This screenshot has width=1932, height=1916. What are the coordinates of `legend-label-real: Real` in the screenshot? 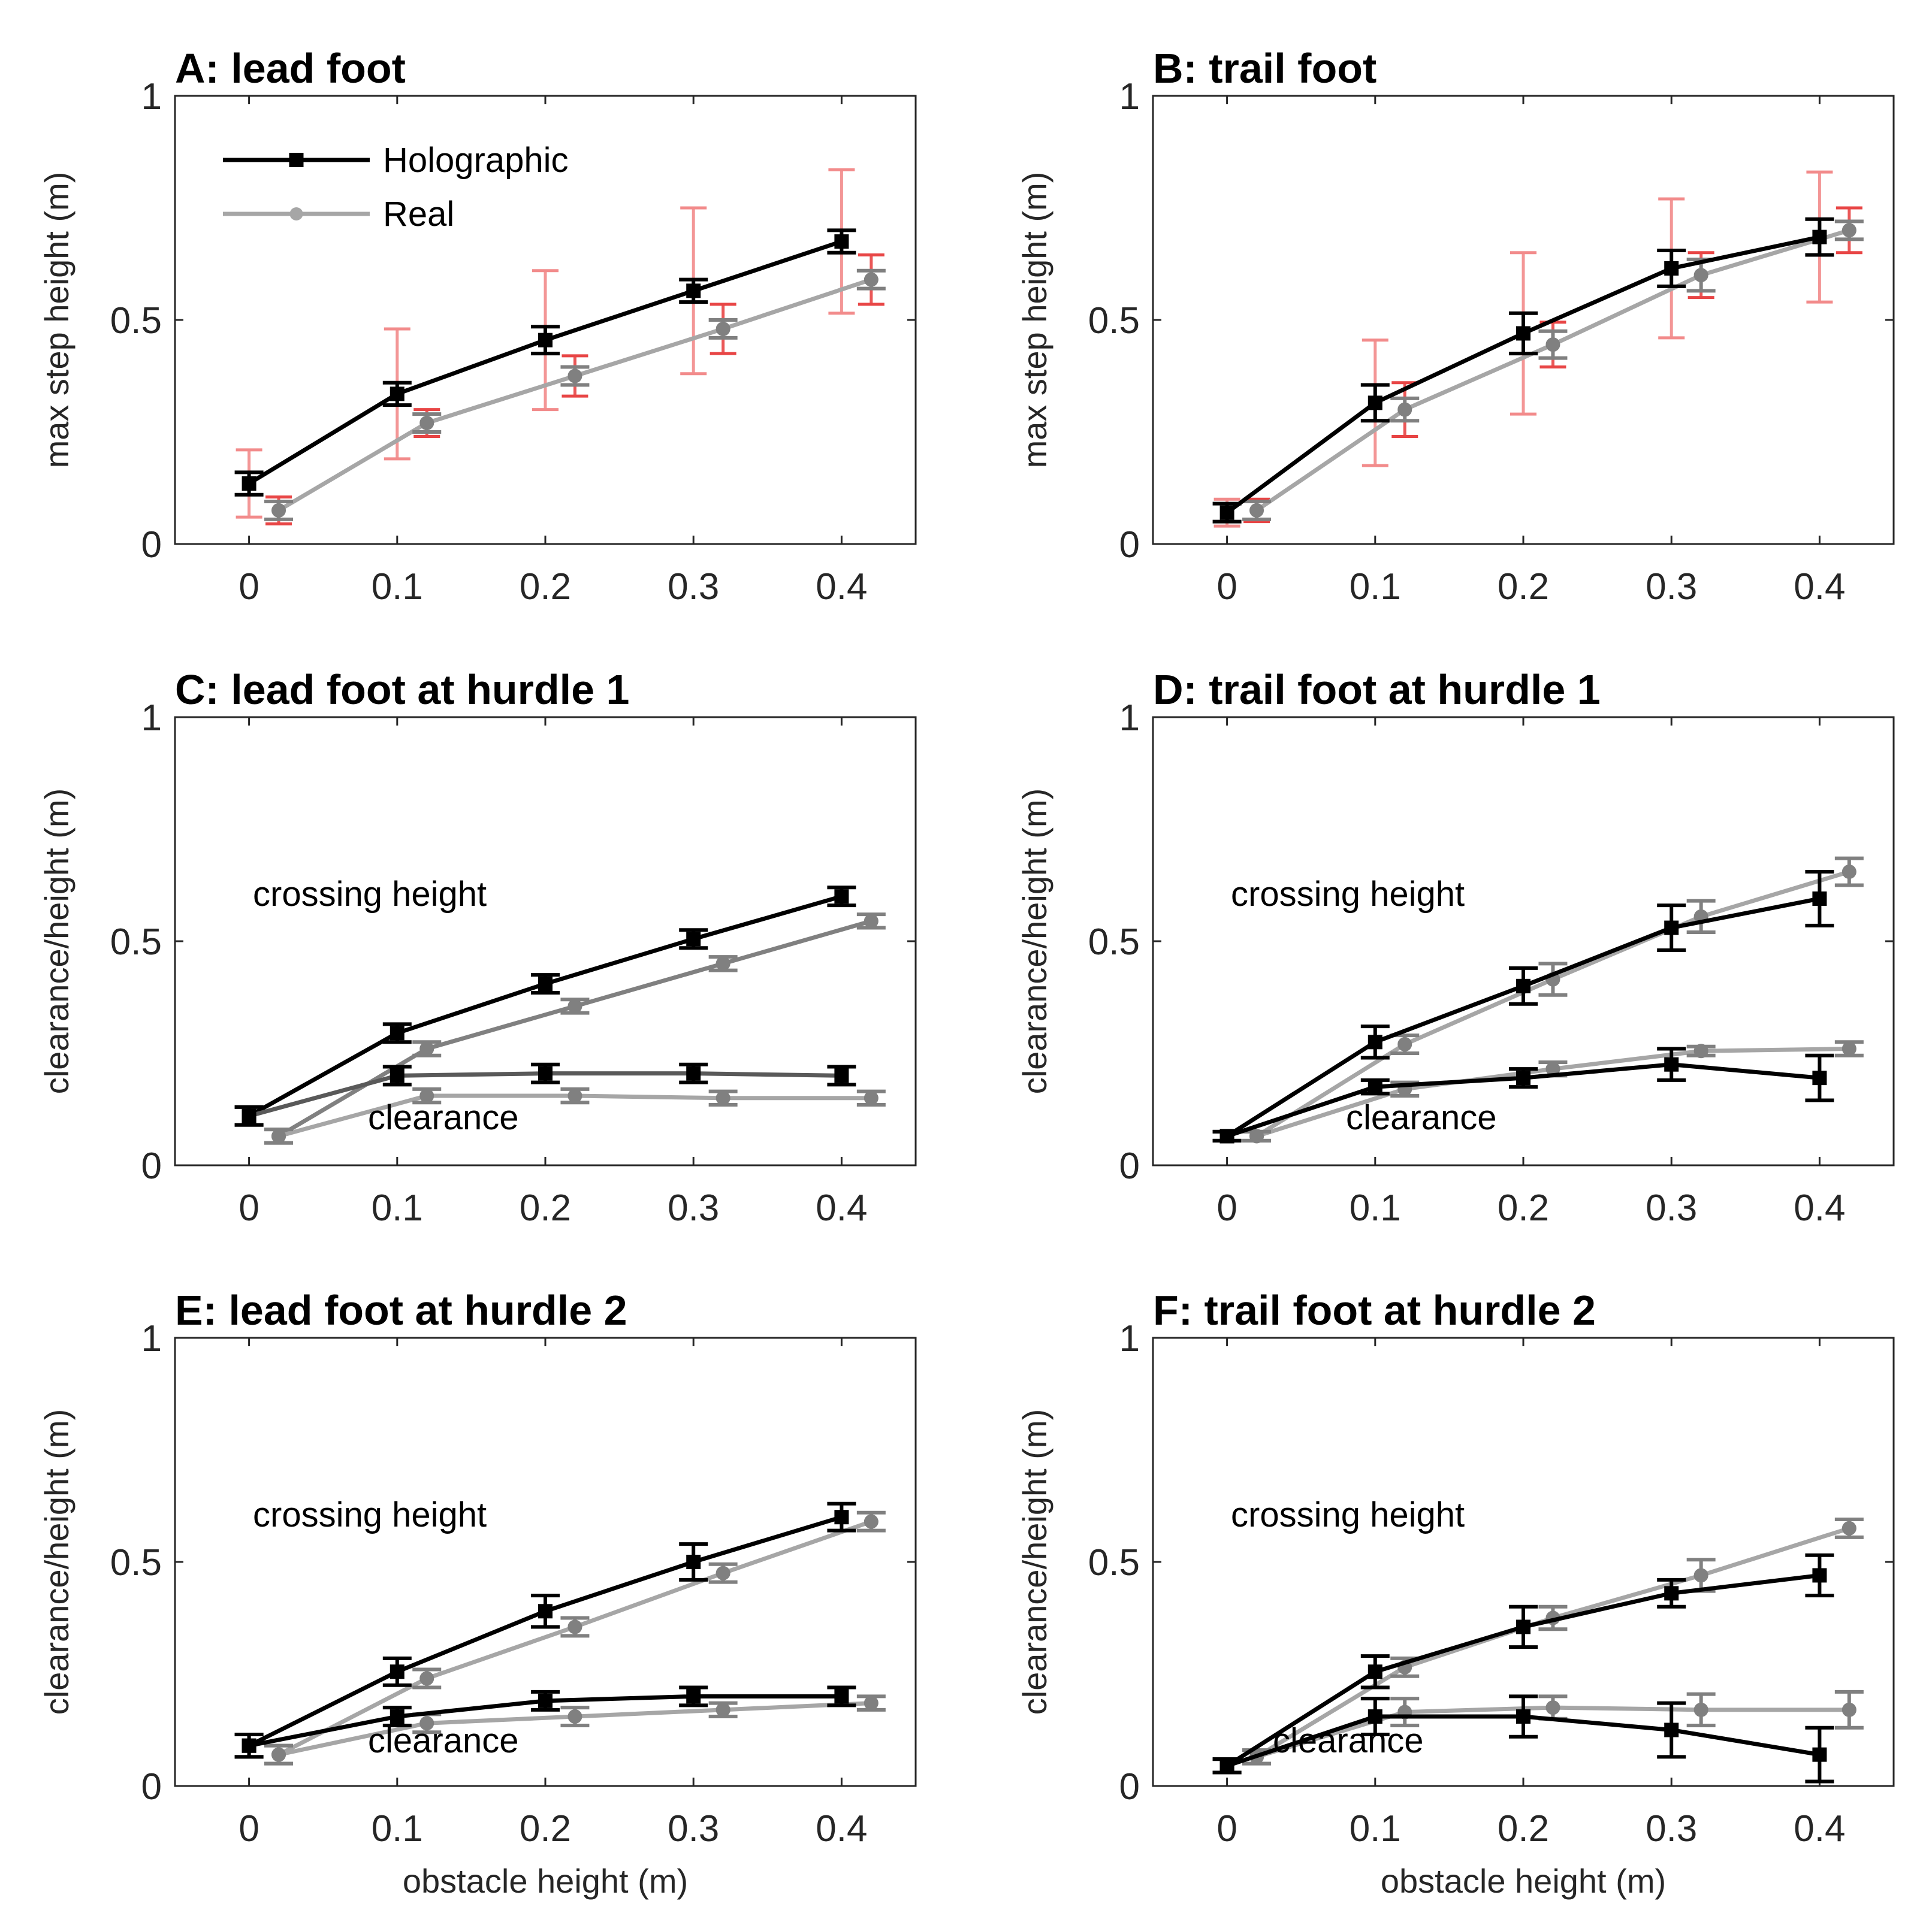 It's located at (418, 214).